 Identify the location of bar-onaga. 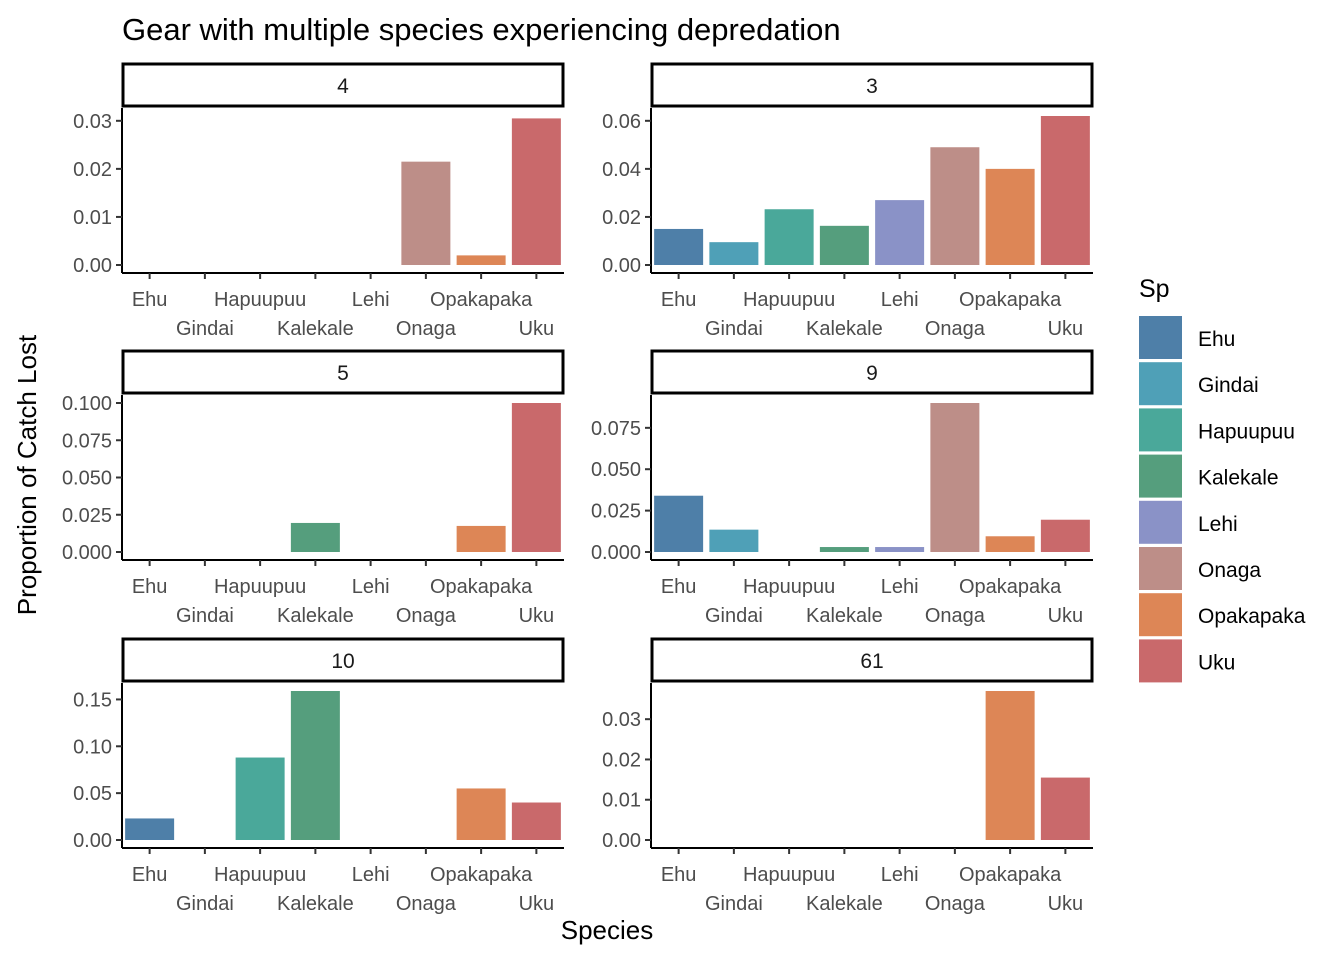
(955, 477).